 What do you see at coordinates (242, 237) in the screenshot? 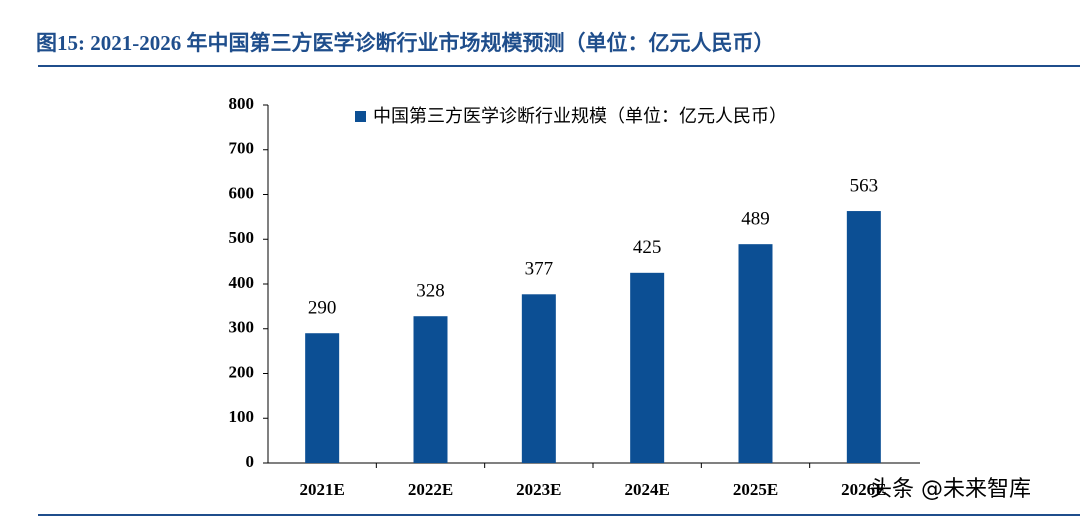
I see `y-tick-label: 500` at bounding box center [242, 237].